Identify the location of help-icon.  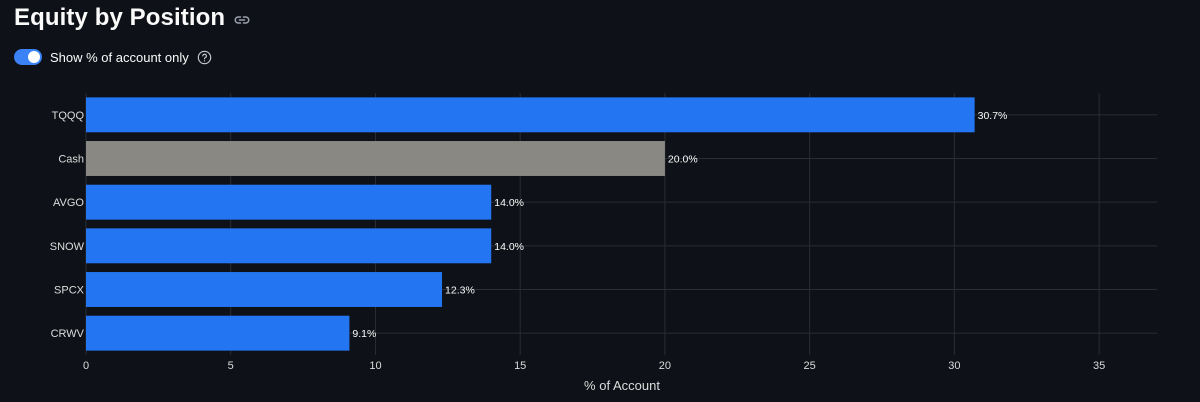
(204, 57).